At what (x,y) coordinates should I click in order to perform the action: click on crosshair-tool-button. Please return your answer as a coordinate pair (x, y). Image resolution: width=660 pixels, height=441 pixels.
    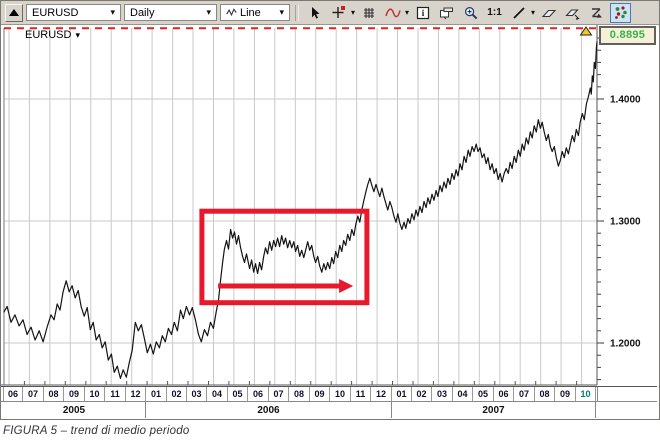
    Looking at the image, I should click on (338, 13).